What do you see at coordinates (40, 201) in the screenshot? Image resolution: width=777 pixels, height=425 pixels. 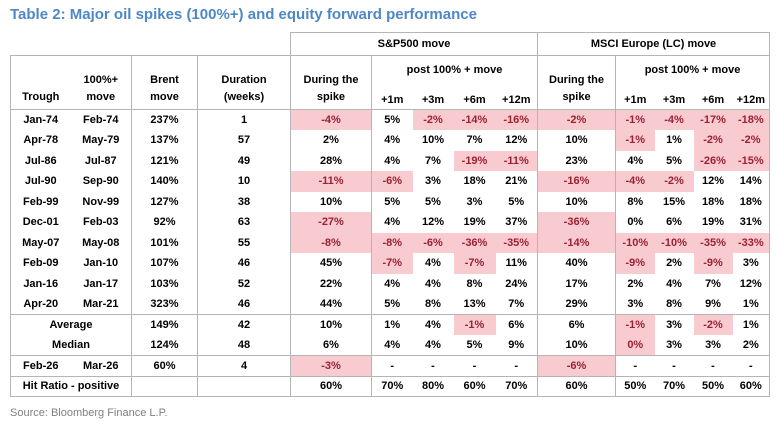 I see `table-cell: Feb-99` at bounding box center [40, 201].